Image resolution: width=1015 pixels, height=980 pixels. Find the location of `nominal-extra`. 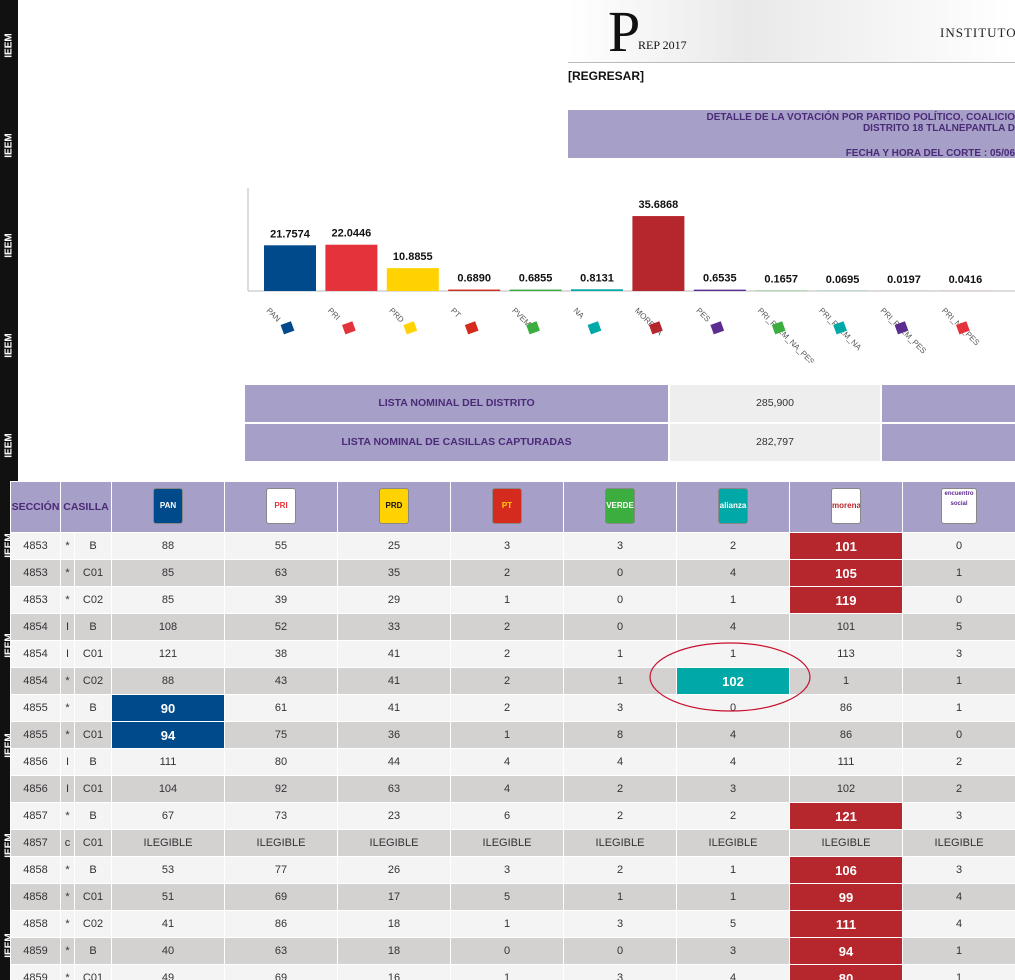

nominal-extra is located at coordinates (948, 403).